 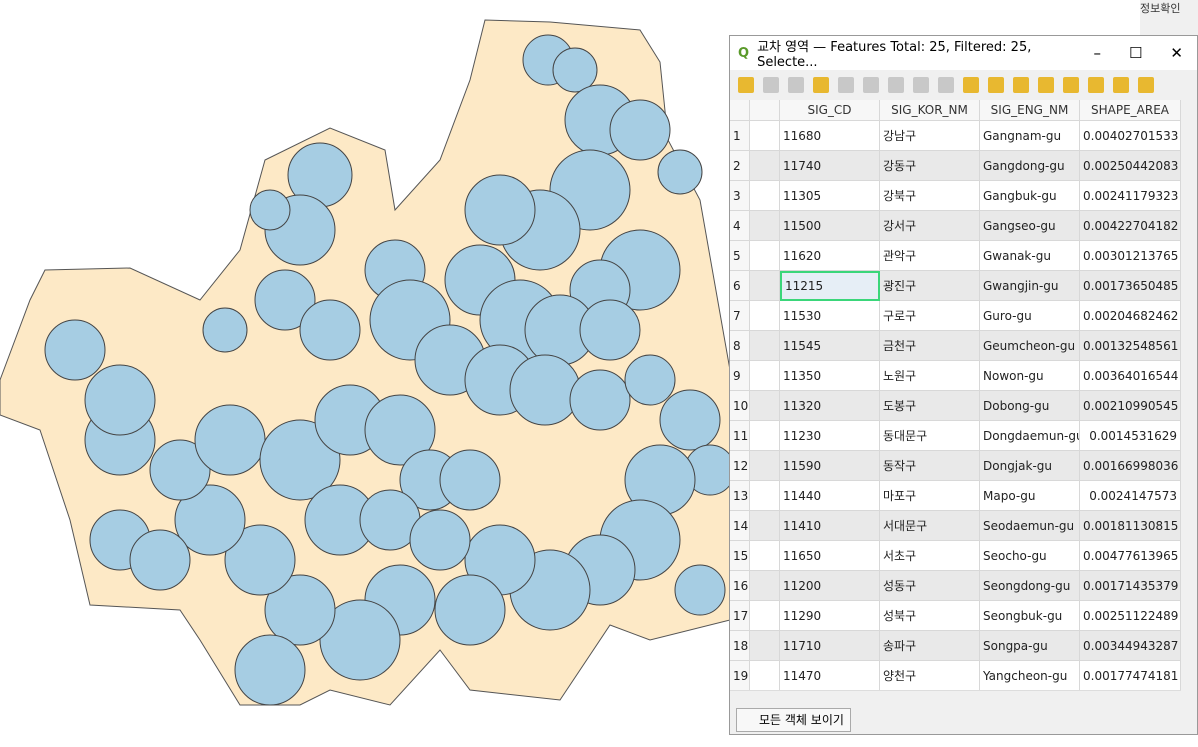 What do you see at coordinates (1130, 256) in the screenshot?
I see `table-cell: 0.00301213765` at bounding box center [1130, 256].